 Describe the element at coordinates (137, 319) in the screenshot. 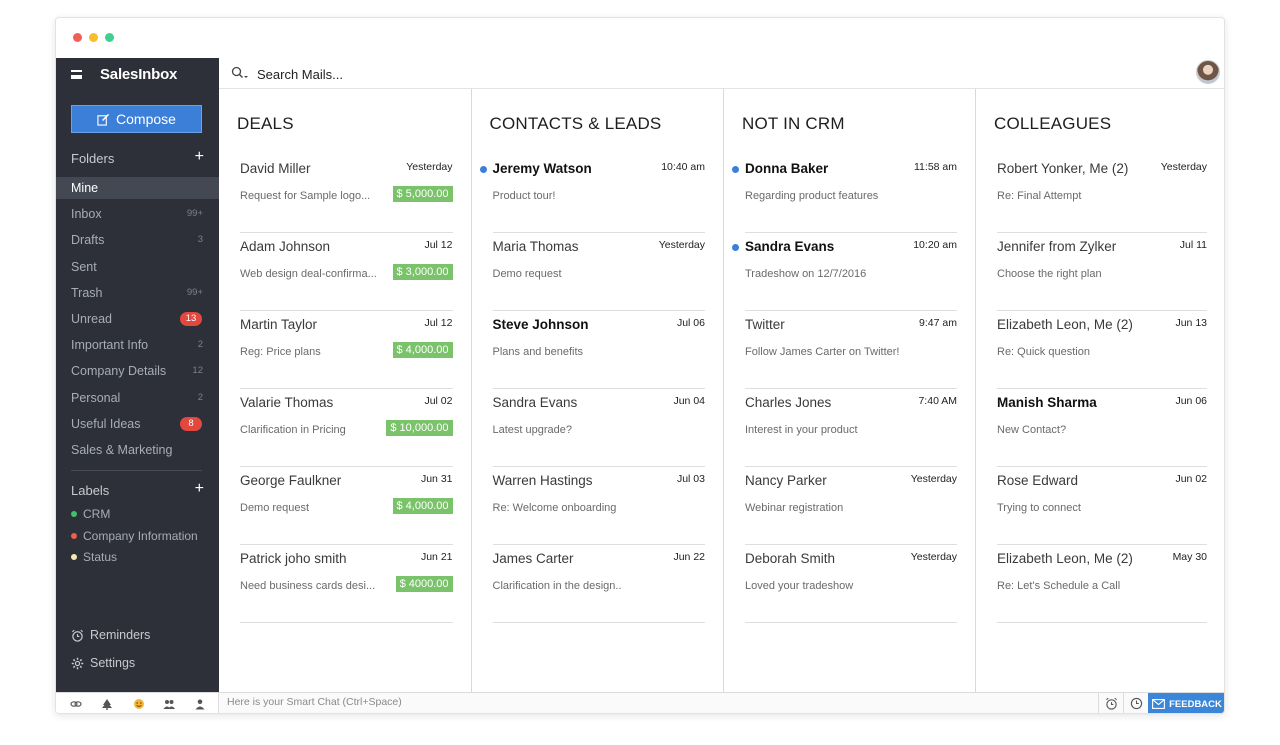

I see `folder-item: Unread 13` at that location.